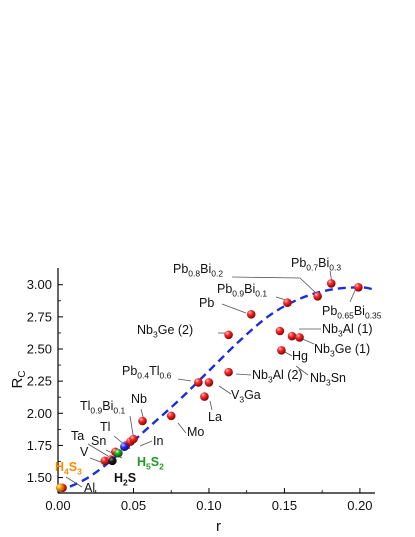 Image resolution: width=415 pixels, height=537 pixels. Describe the element at coordinates (39, 413) in the screenshot. I see `y-tick-label: 2.00` at that location.